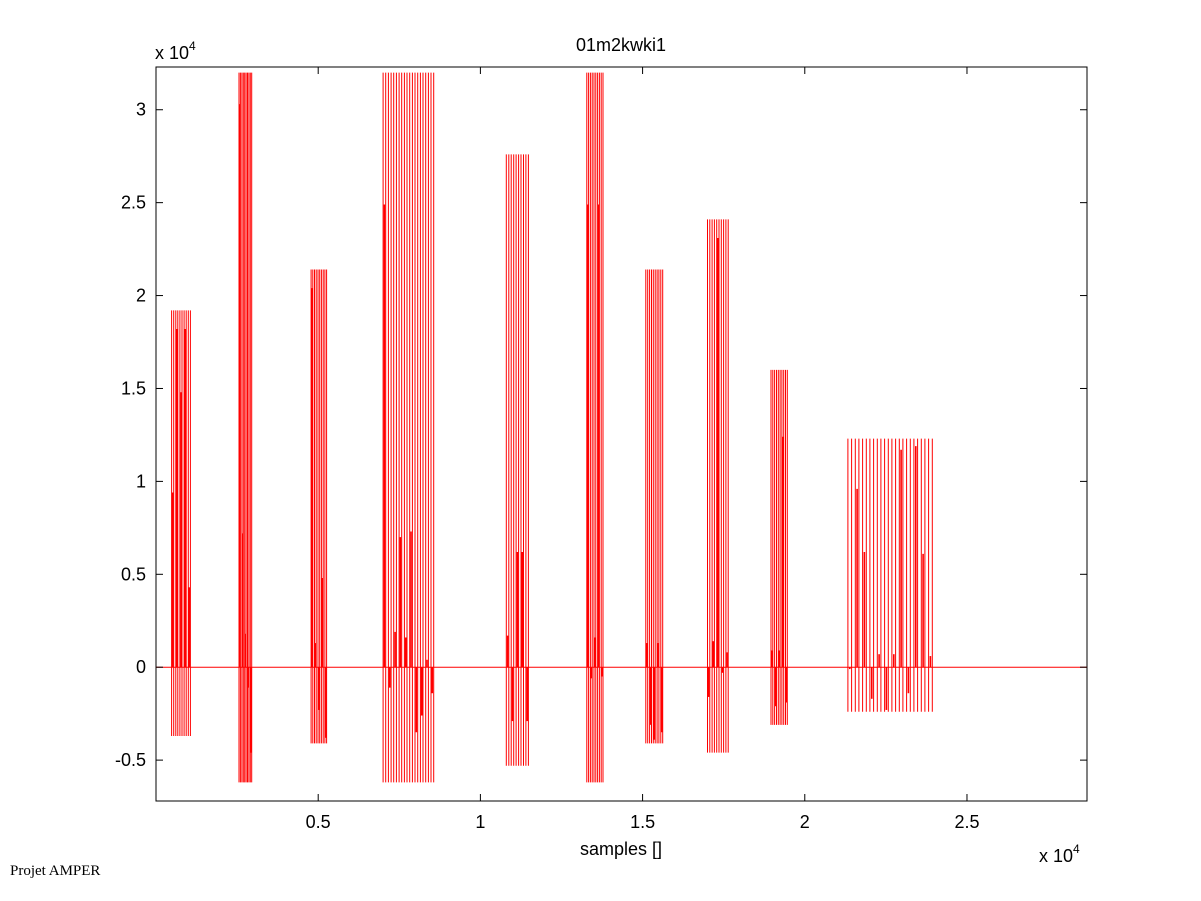 Image resolution: width=1201 pixels, height=901 pixels. What do you see at coordinates (133, 203) in the screenshot?
I see `y-tick-label: 2.5` at bounding box center [133, 203].